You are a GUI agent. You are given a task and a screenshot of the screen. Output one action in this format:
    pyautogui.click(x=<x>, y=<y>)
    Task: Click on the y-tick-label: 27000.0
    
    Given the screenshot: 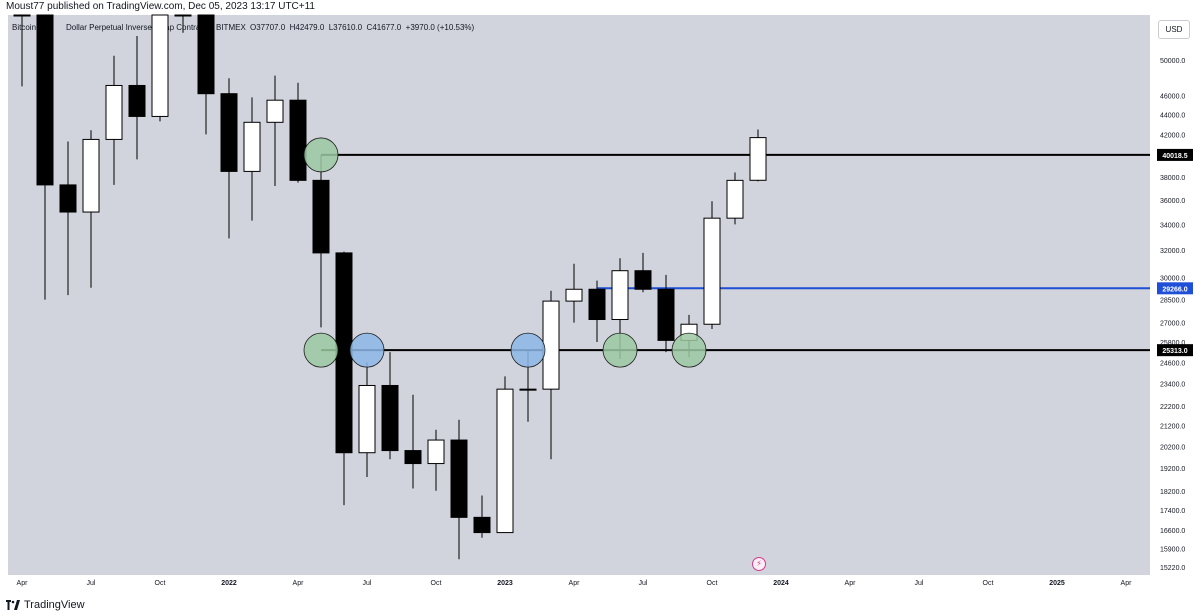 What is the action you would take?
    pyautogui.click(x=1172, y=324)
    